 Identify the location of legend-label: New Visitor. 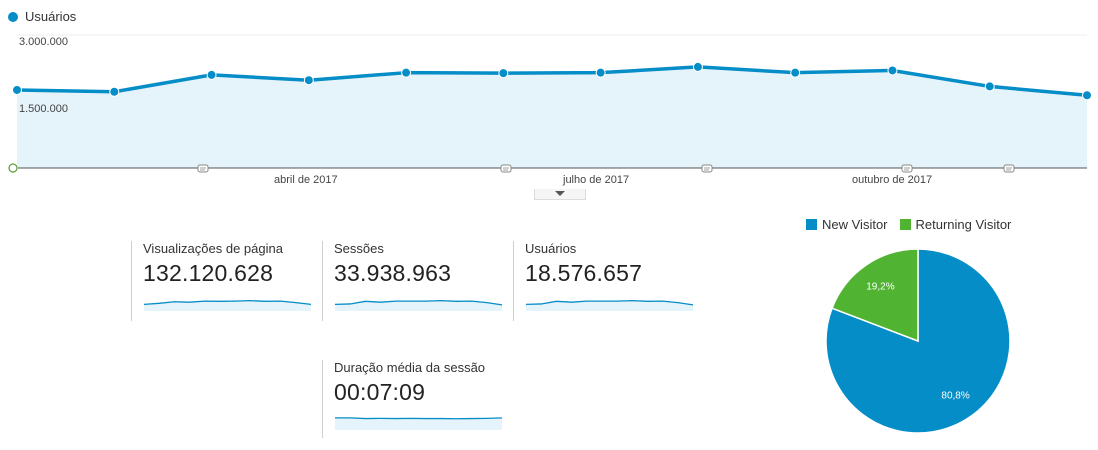
(855, 224).